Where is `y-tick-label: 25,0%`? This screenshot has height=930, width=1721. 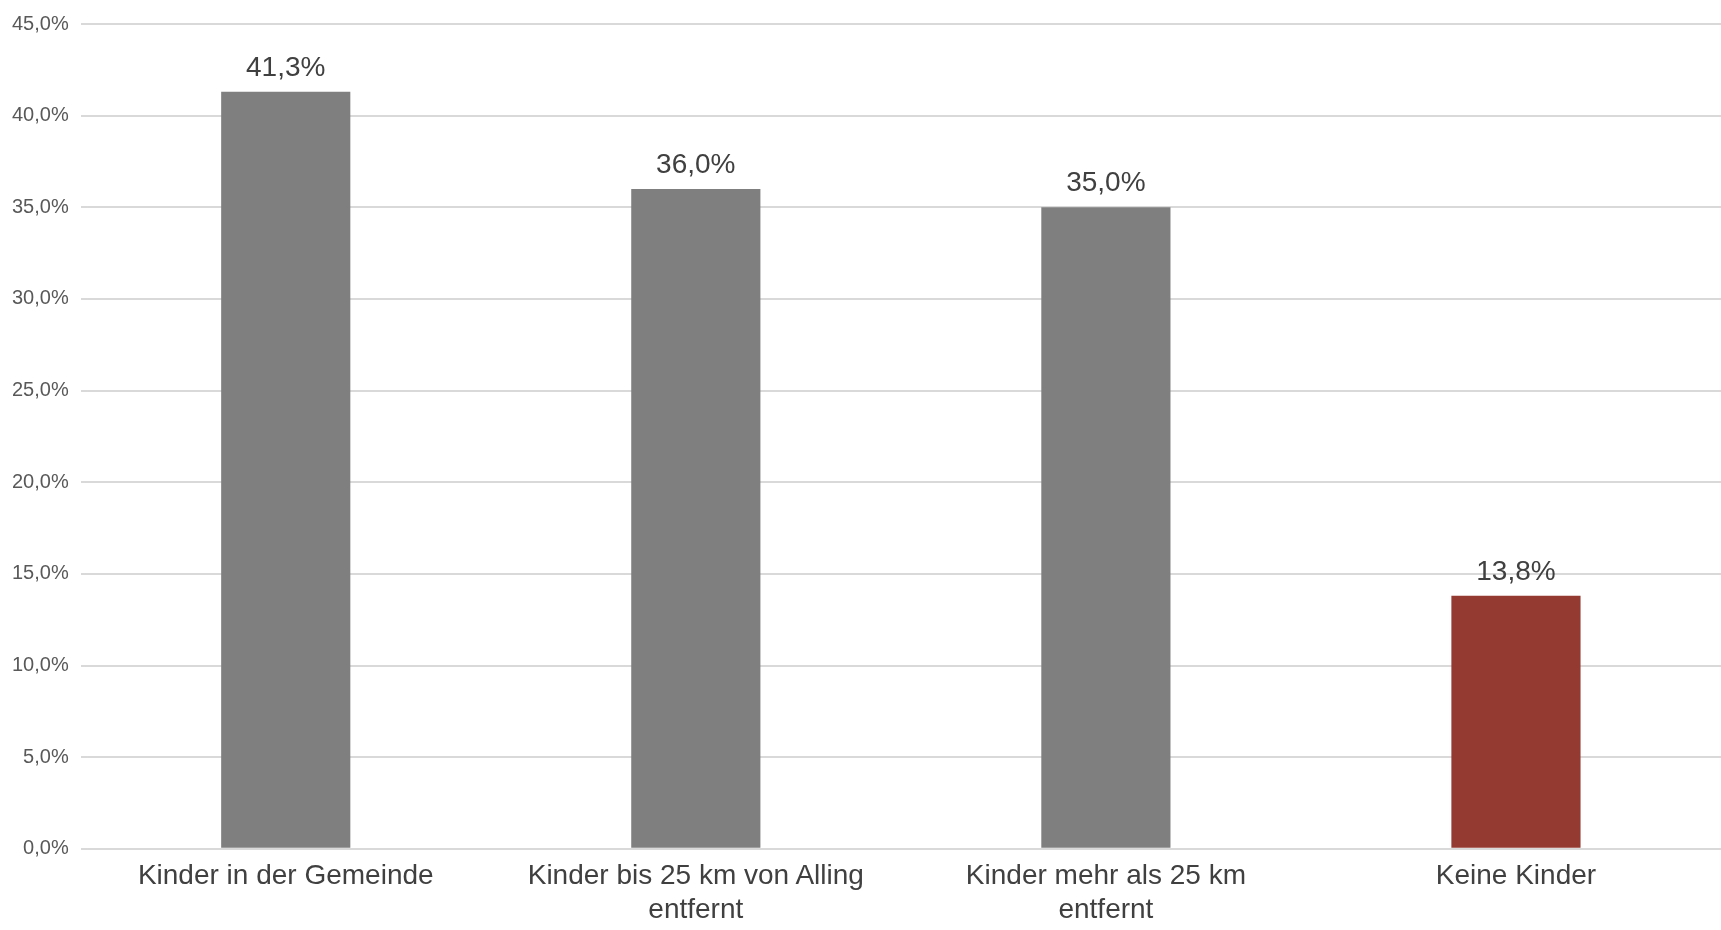 y-tick-label: 25,0% is located at coordinates (40, 389).